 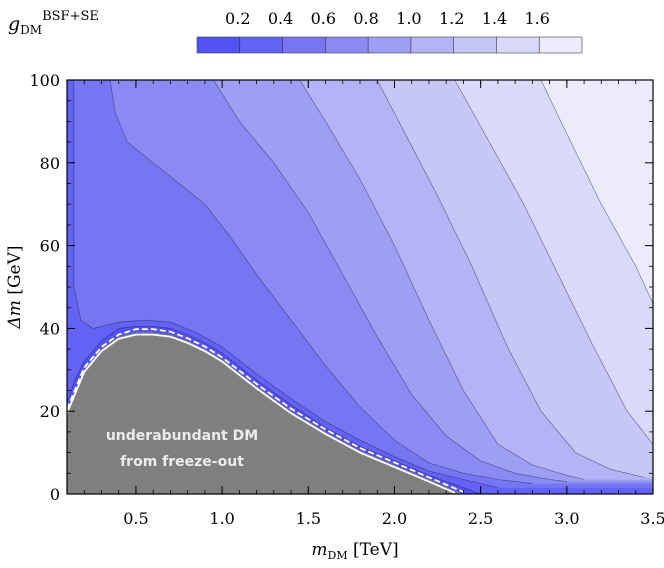 What do you see at coordinates (182, 436) in the screenshot?
I see `excluded-region-label-1: underabundant DM` at bounding box center [182, 436].